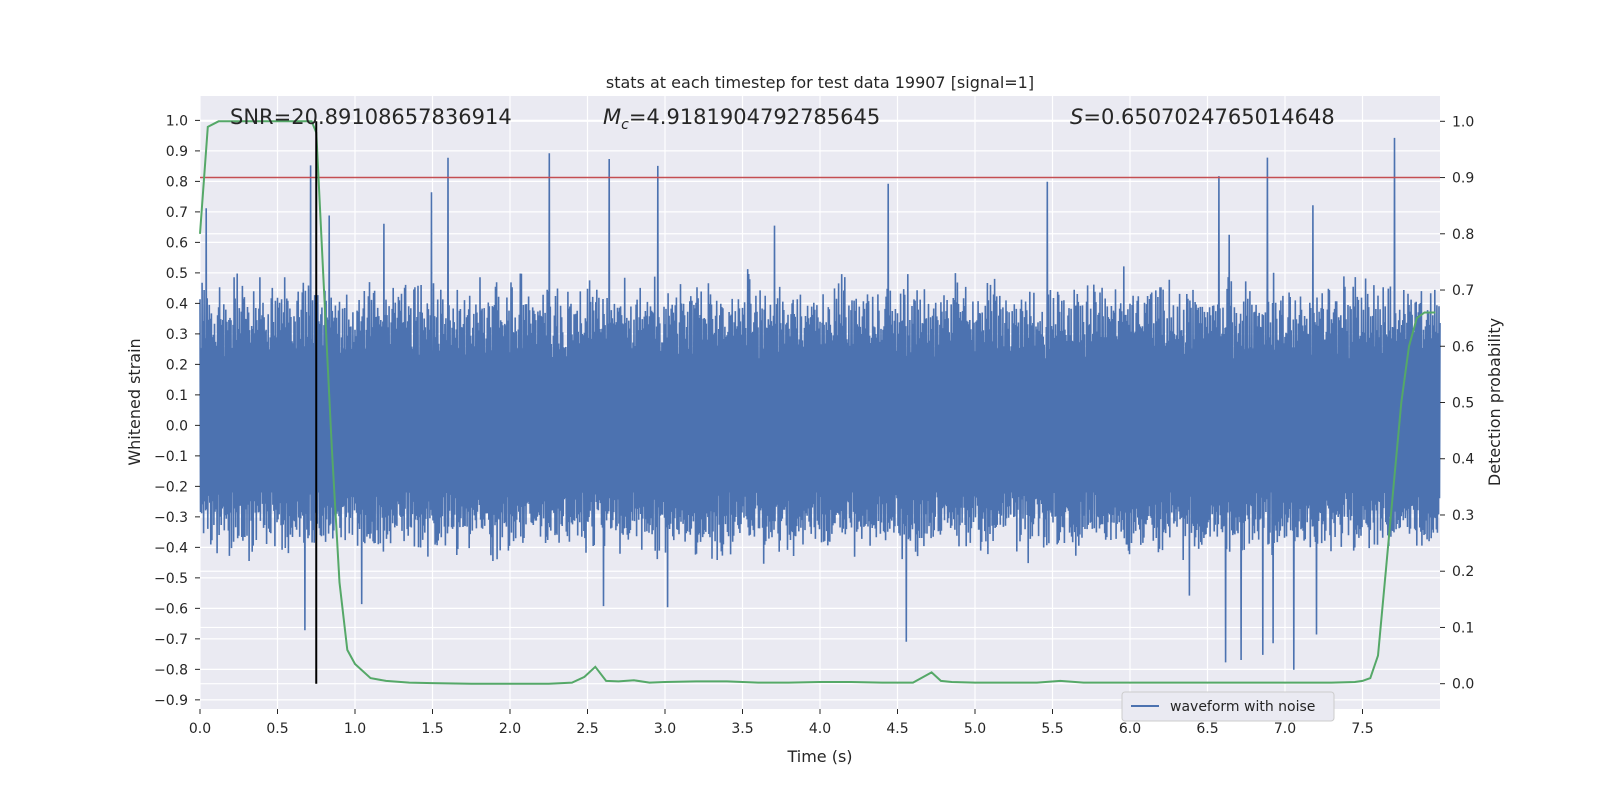 The height and width of the screenshot is (800, 1600). Describe the element at coordinates (177, 121) in the screenshot. I see `y-tick-label: 1.0` at that location.